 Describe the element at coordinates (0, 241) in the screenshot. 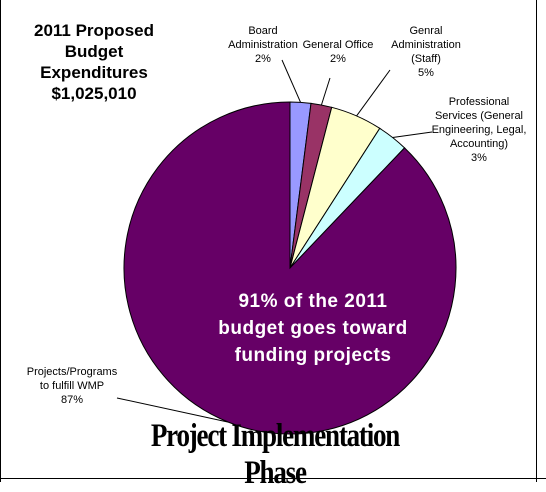

I see `frame-left-border` at that location.